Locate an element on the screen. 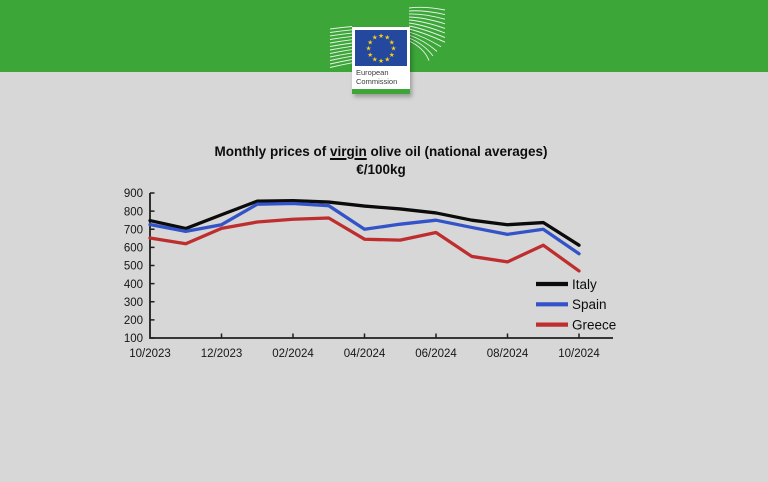 This screenshot has height=482, width=768. series-line-greece is located at coordinates (364, 244).